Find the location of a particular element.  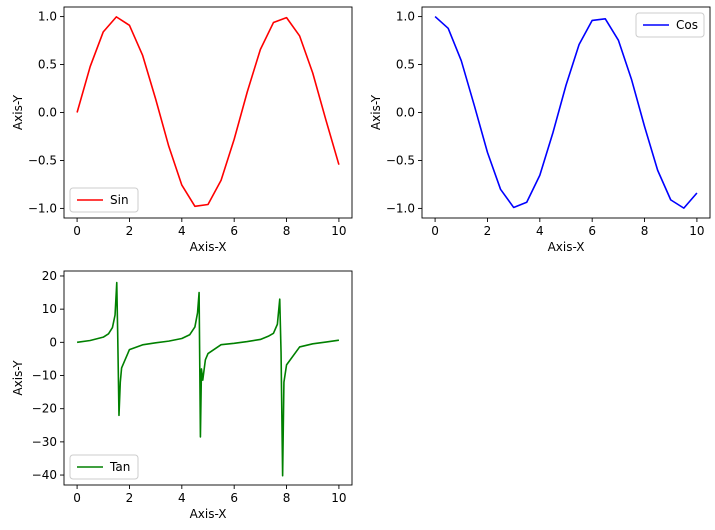

y-tick-label: 10 is located at coordinates (49, 309).